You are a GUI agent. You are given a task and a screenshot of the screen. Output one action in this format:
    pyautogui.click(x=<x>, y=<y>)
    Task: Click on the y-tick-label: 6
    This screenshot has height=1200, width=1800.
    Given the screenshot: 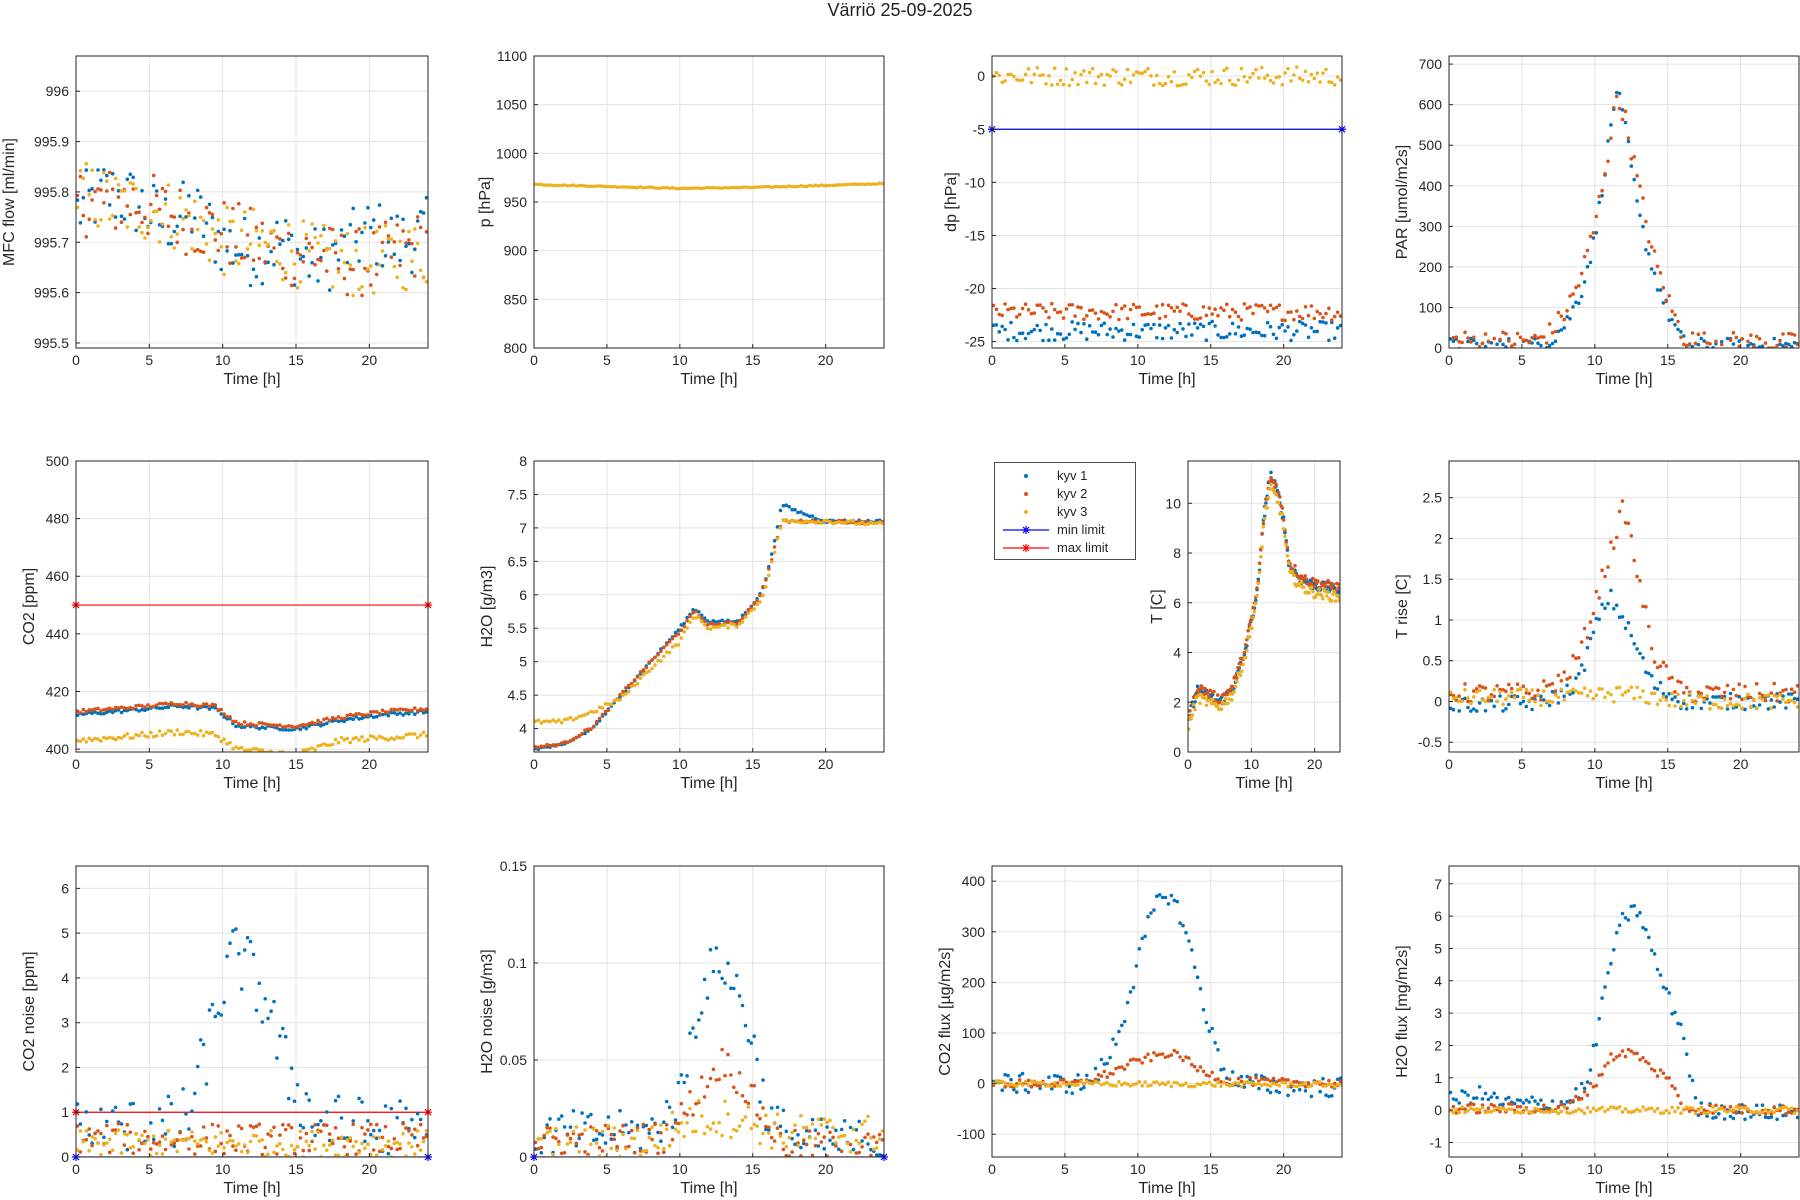 What is the action you would take?
    pyautogui.click(x=1438, y=916)
    